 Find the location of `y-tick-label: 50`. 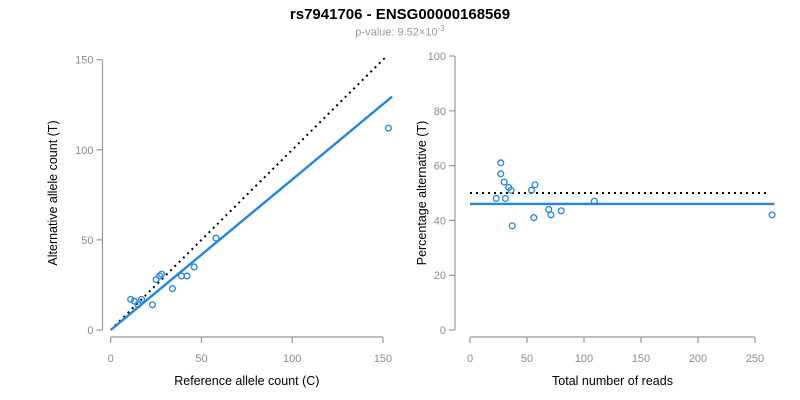

y-tick-label: 50 is located at coordinates (87, 241).